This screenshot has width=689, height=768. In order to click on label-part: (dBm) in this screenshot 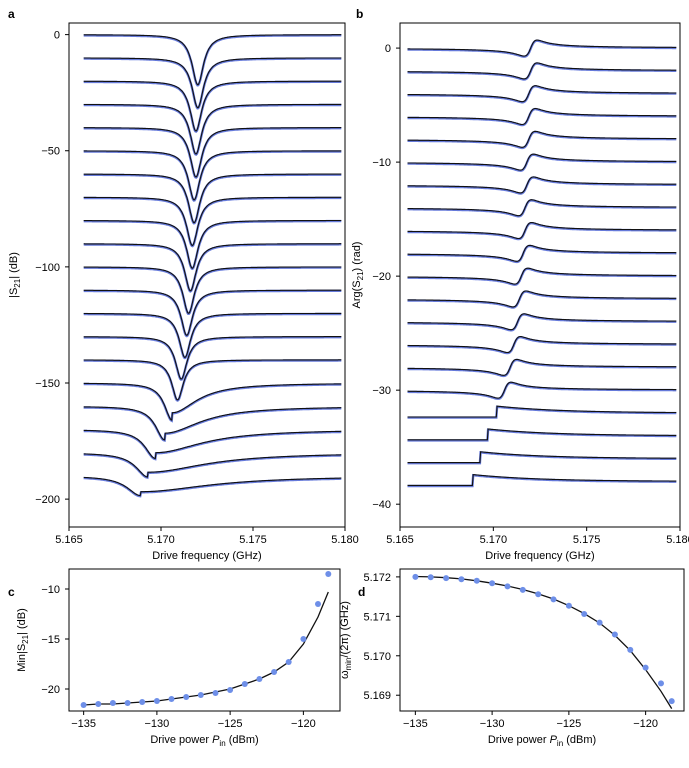, I will do `click(242, 740)`.